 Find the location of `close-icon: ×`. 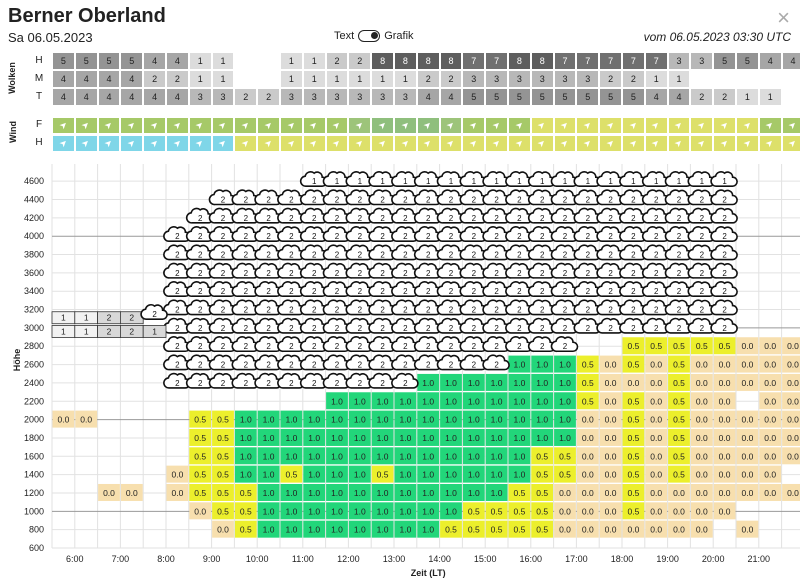

close-icon: × is located at coordinates (783, 17).